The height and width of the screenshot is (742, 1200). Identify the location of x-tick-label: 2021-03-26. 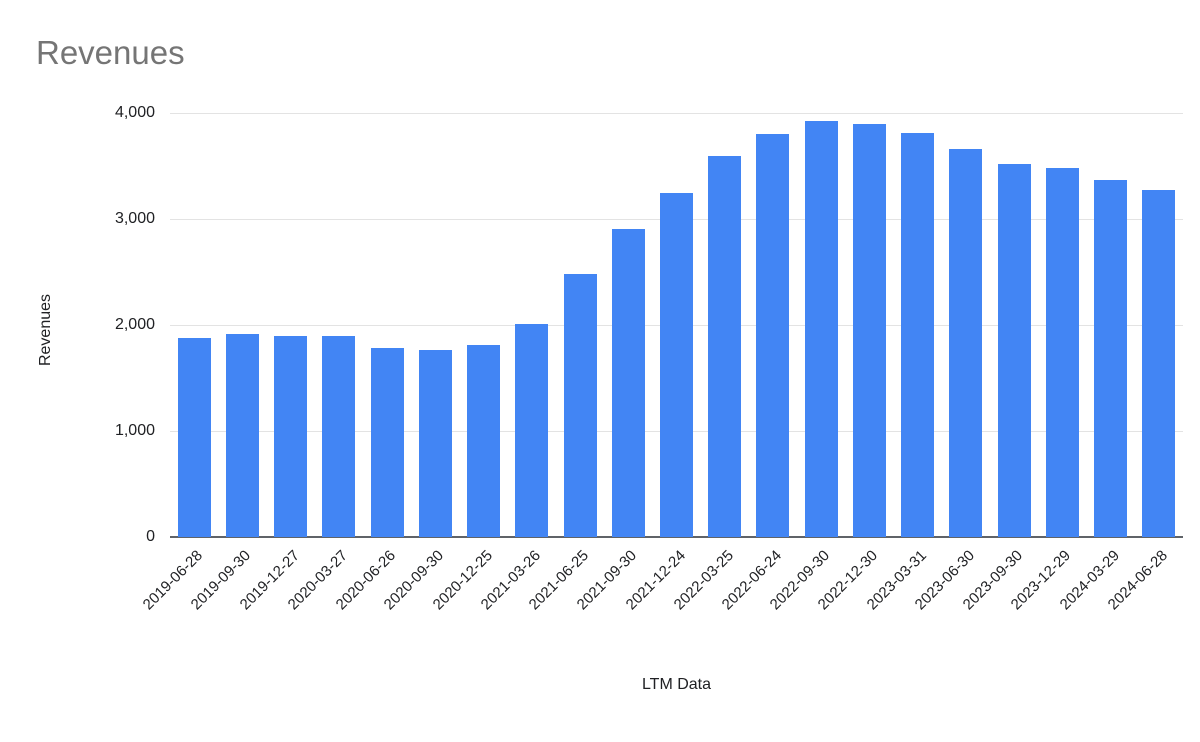
(510, 580).